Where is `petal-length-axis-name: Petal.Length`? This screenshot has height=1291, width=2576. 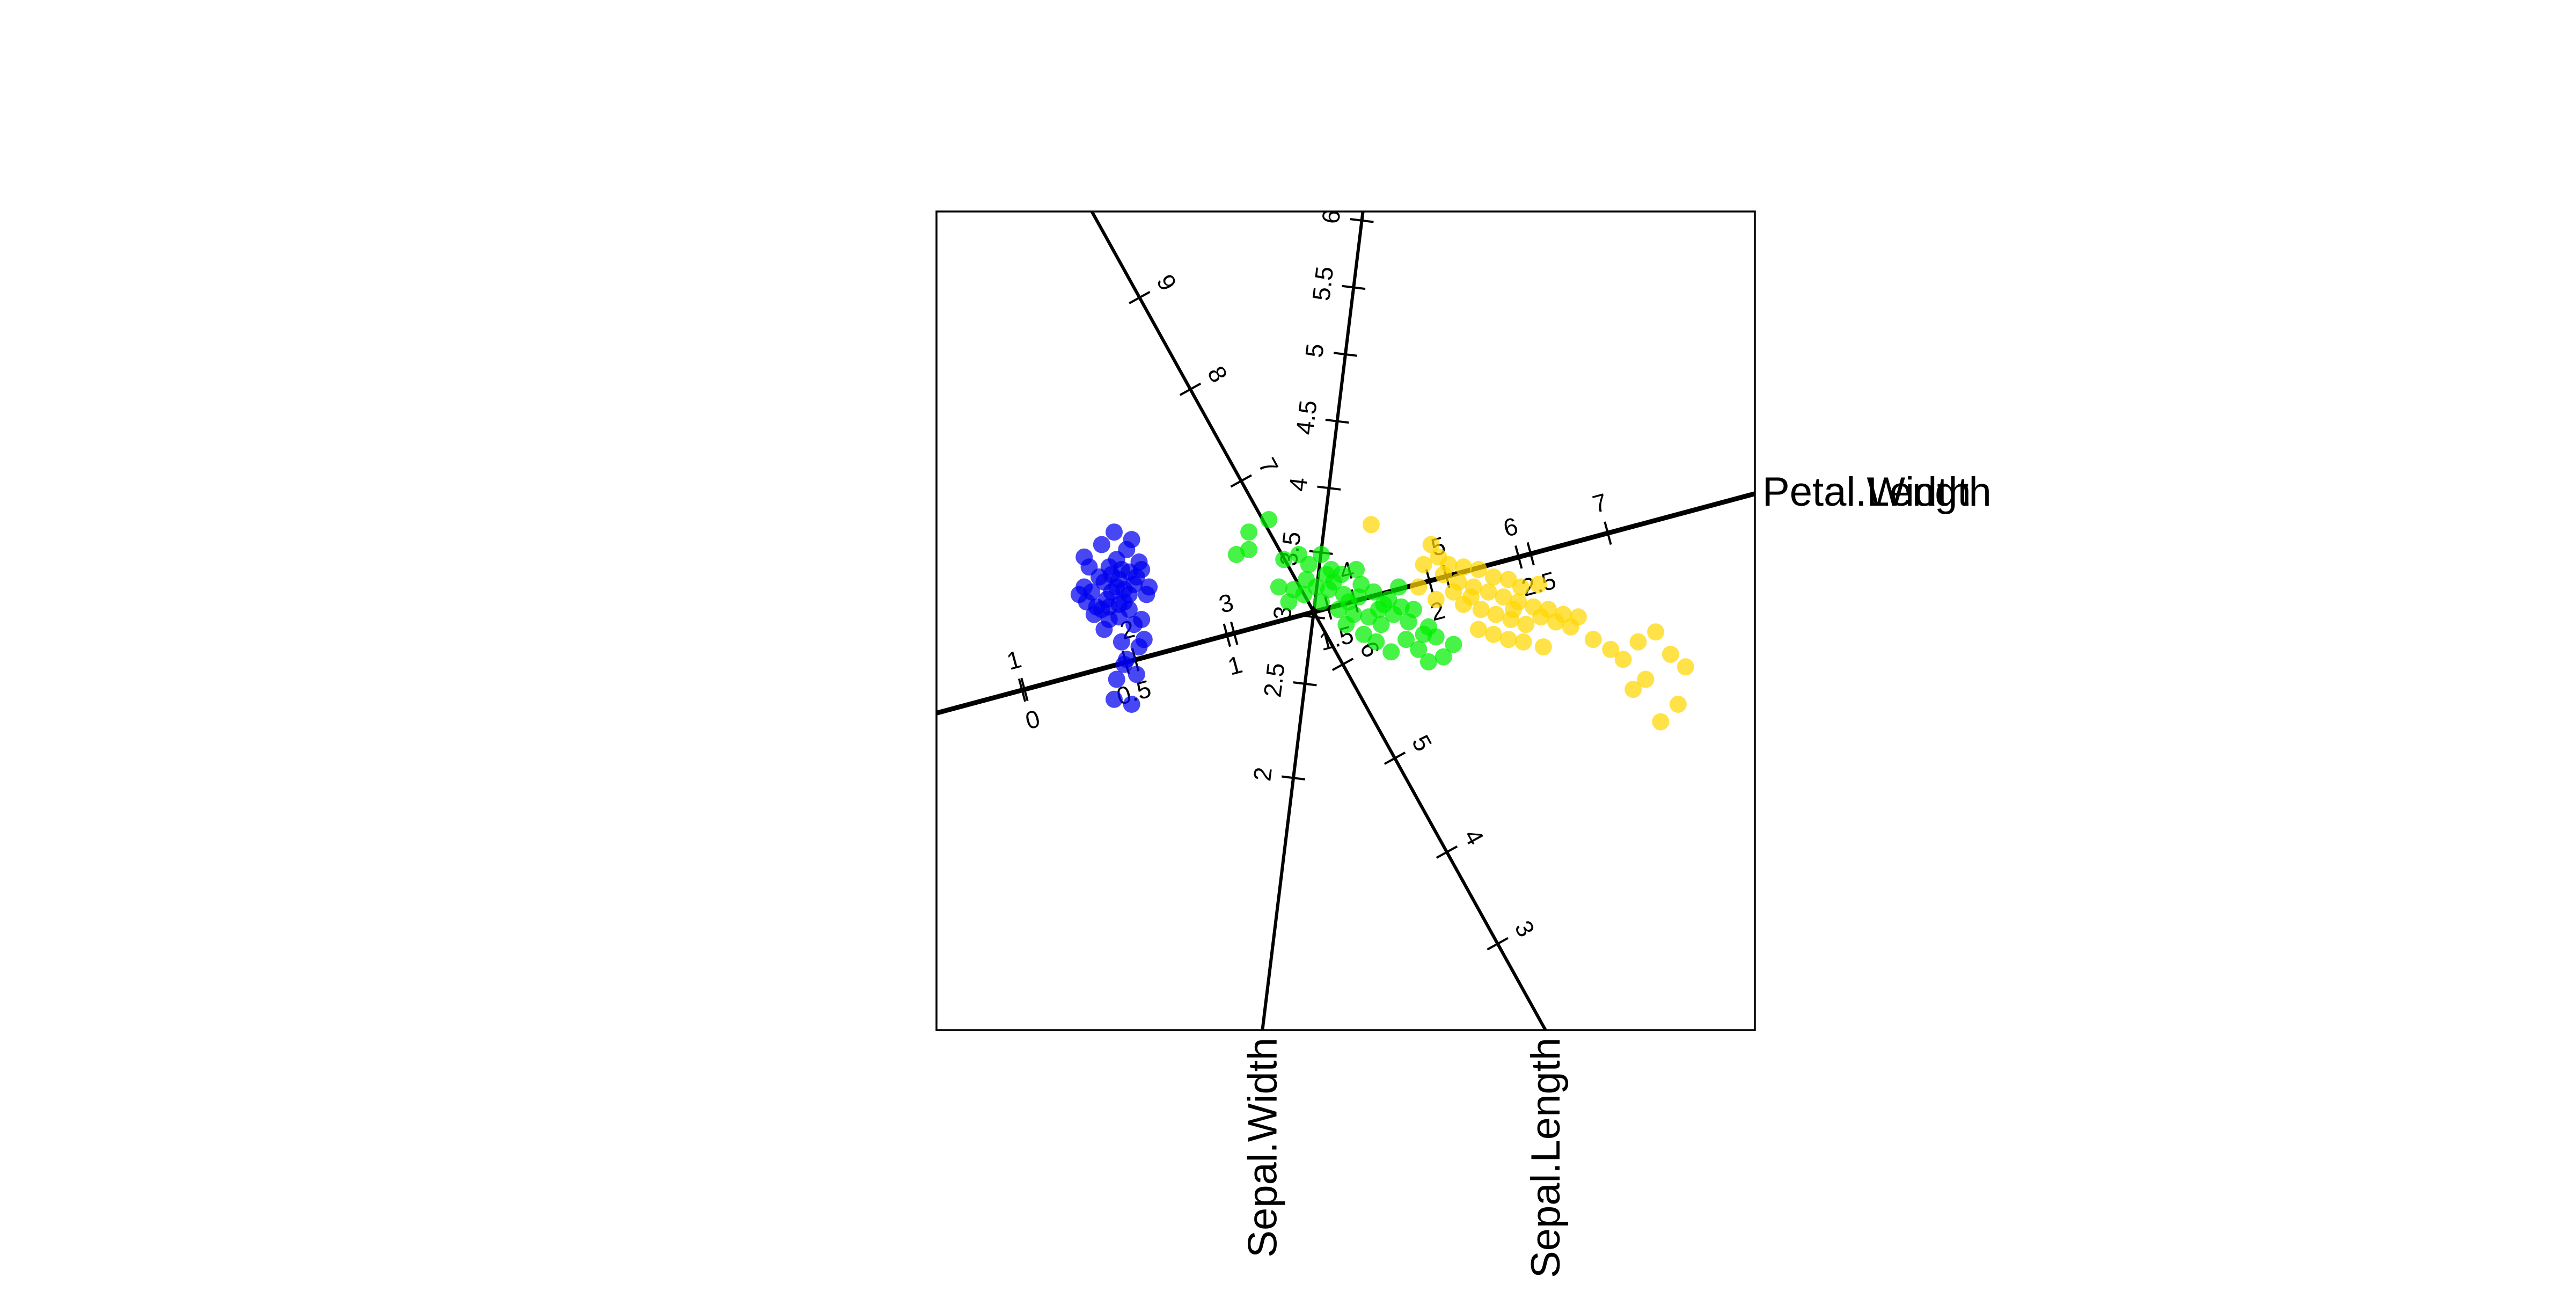 petal-length-axis-name: Petal.Length is located at coordinates (1877, 492).